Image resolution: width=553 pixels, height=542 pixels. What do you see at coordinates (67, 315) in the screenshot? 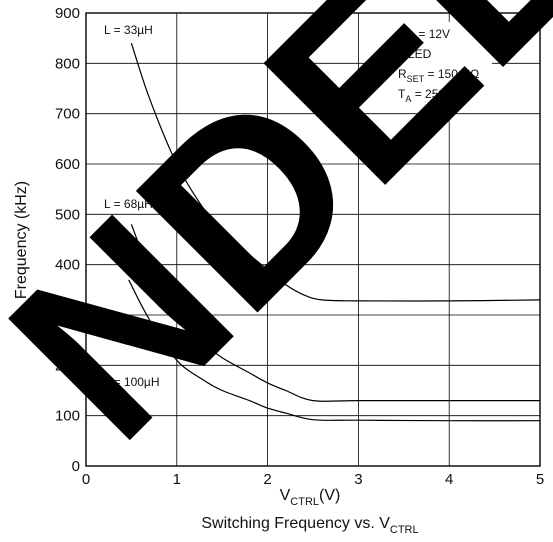
I see `y-tick-label: 300` at bounding box center [67, 315].